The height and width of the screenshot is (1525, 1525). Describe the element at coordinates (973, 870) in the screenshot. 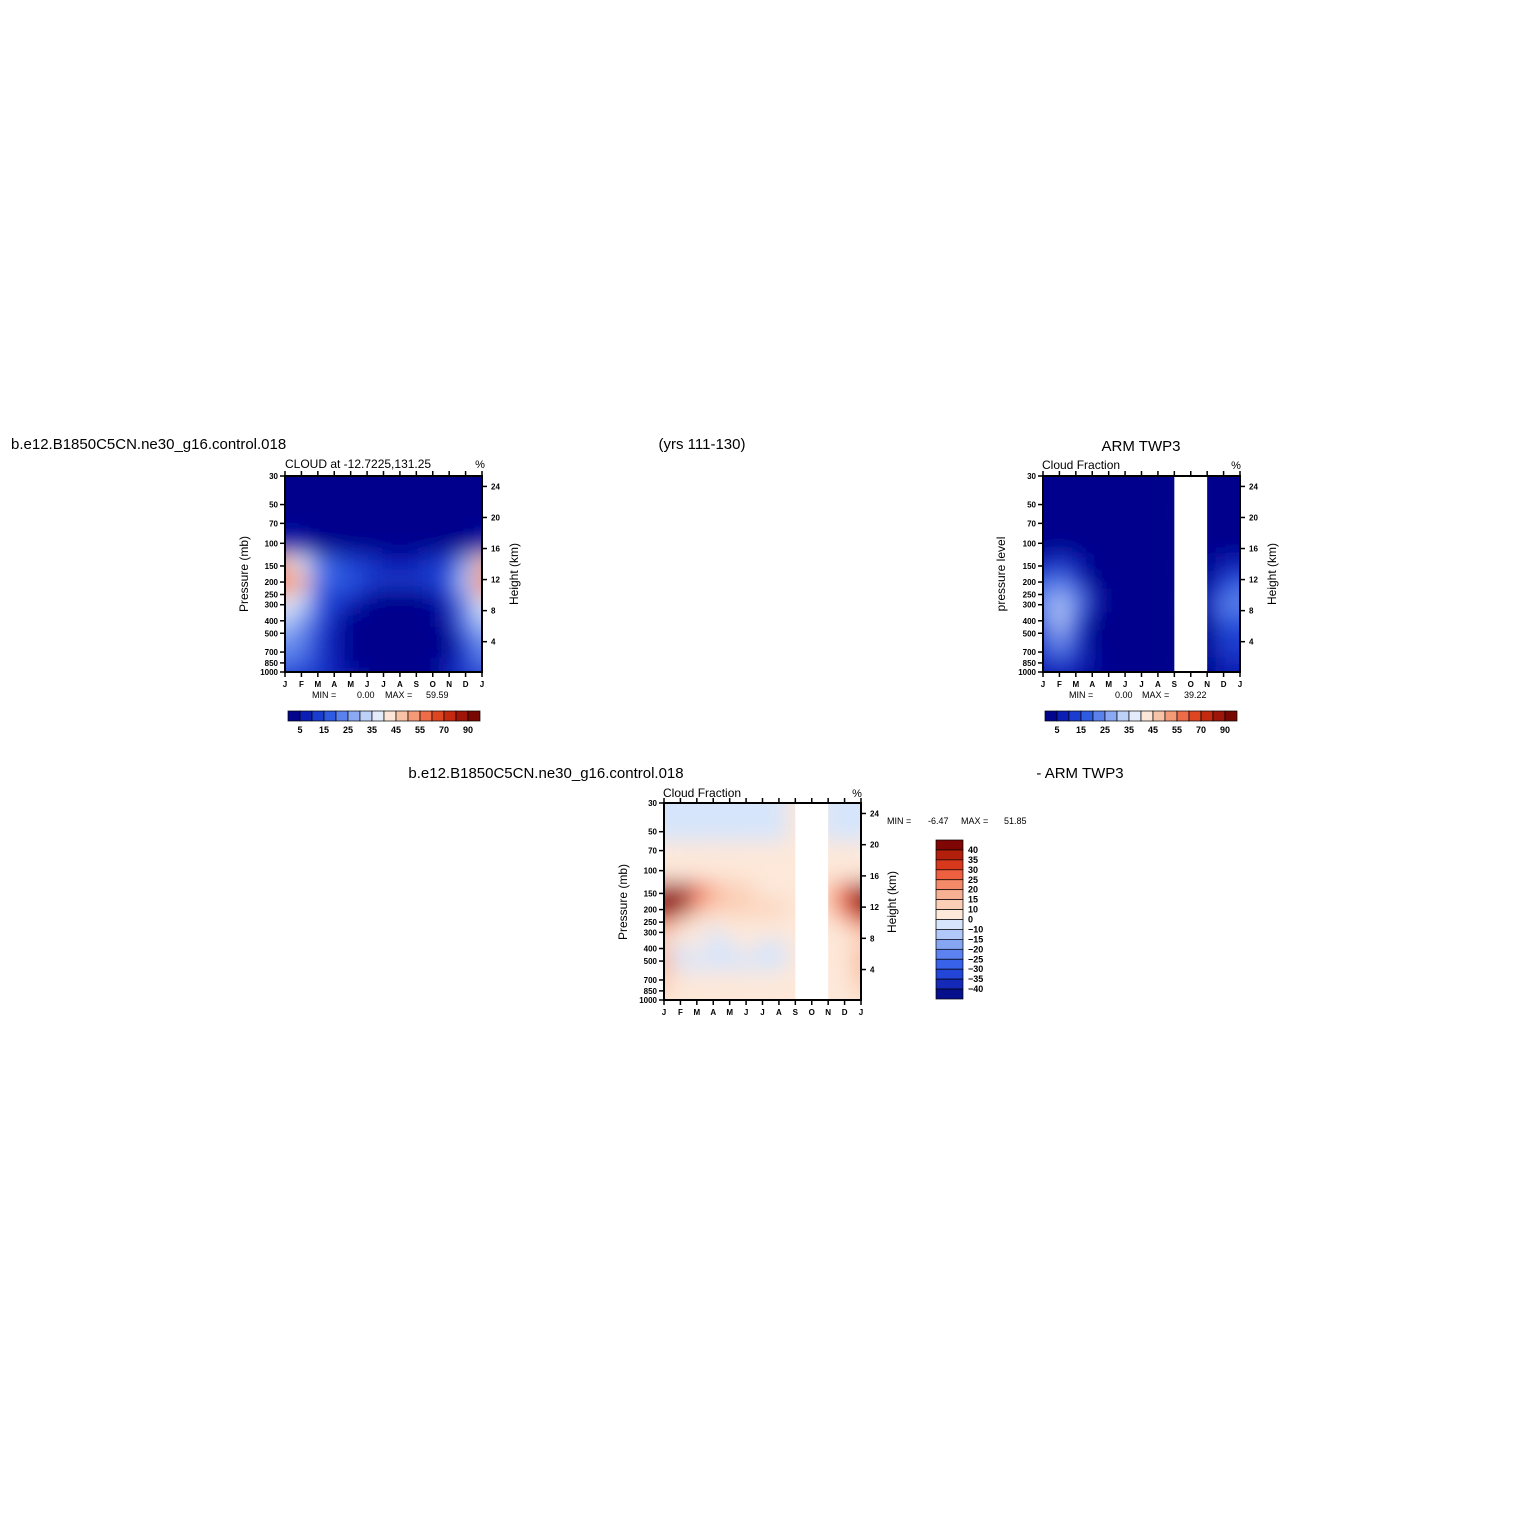

I see `colorbar-label: 30` at that location.